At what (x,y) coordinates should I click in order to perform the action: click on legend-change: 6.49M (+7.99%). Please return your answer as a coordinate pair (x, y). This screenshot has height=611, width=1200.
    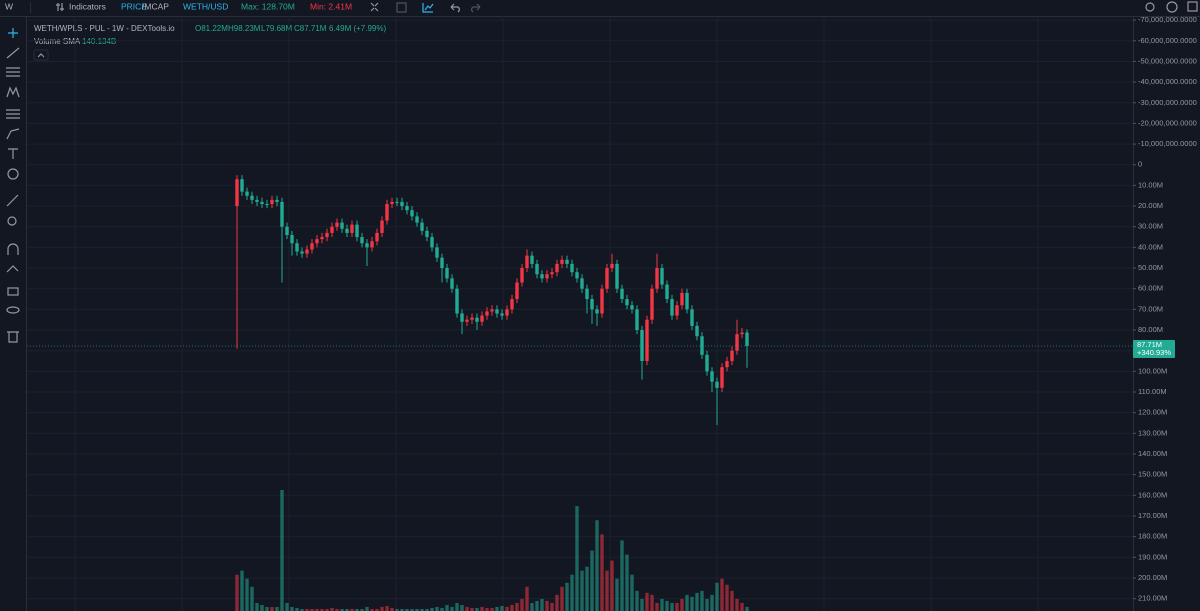
    Looking at the image, I should click on (357, 28).